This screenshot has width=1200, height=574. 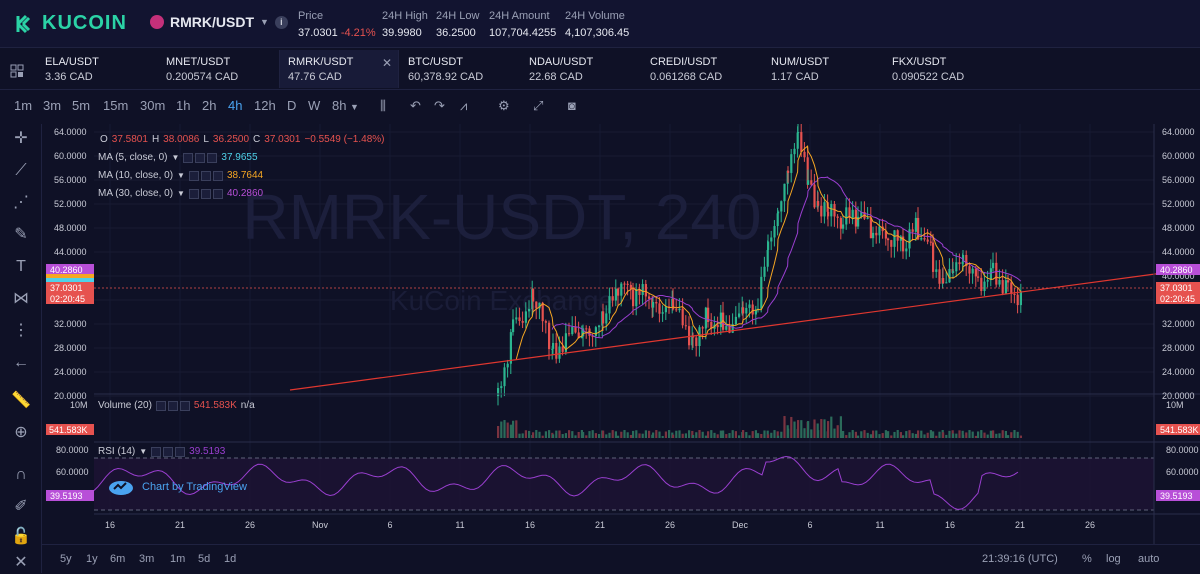 I want to click on ma10-legend: MA (10, close, 0) ▼ 38.7644, so click(x=180, y=175).